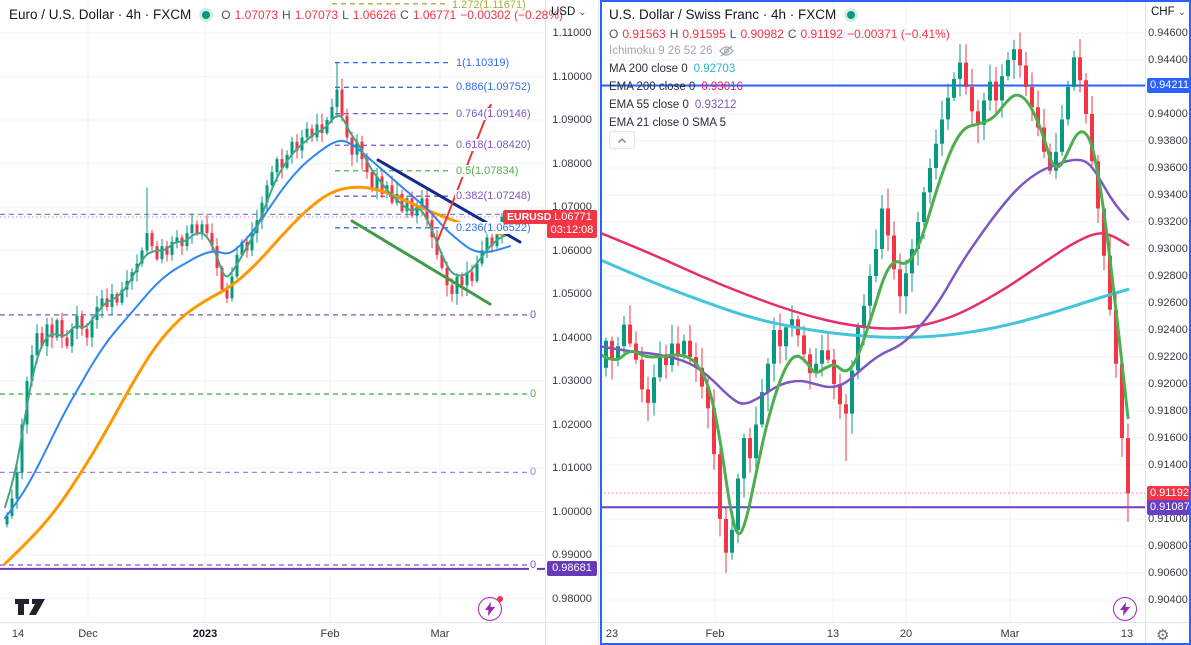 Image resolution: width=1191 pixels, height=645 pixels. I want to click on indicator-row-ema200: EMA 200 close 0 0.93016, so click(676, 87).